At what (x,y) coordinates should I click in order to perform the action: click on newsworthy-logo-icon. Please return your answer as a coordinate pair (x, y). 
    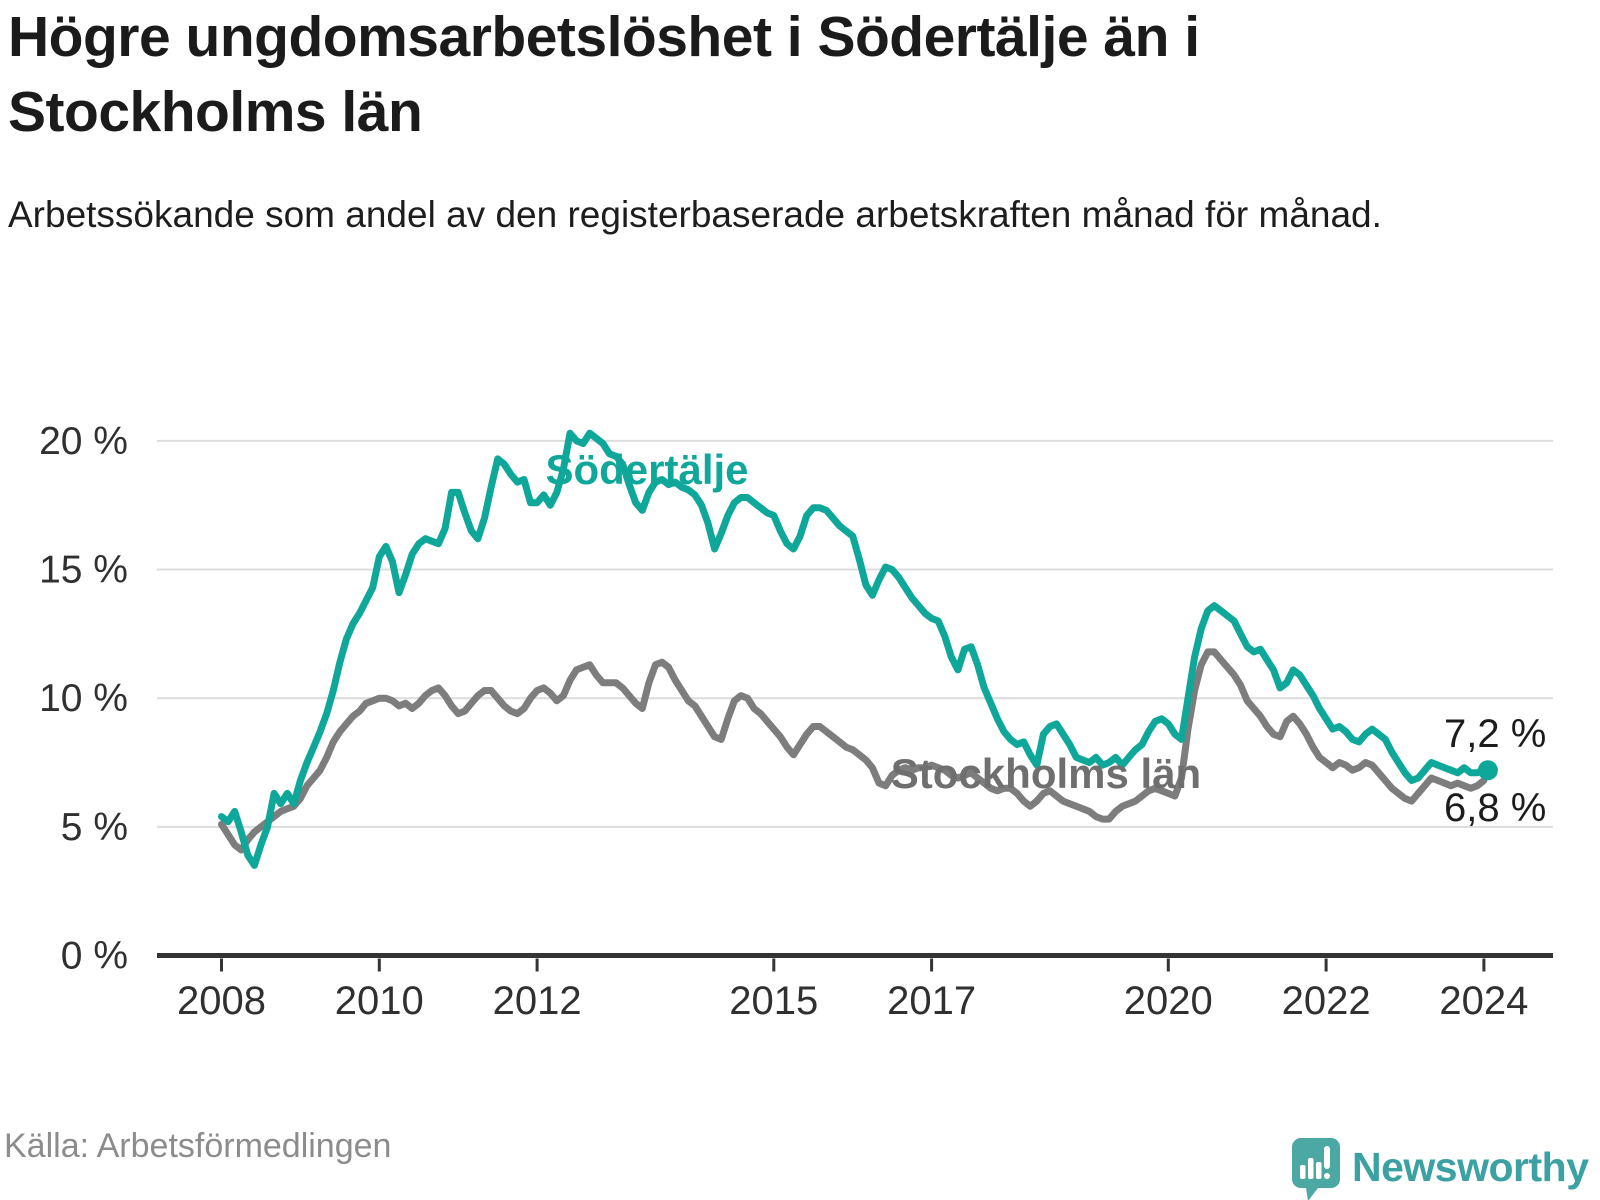
    Looking at the image, I should click on (1316, 1169).